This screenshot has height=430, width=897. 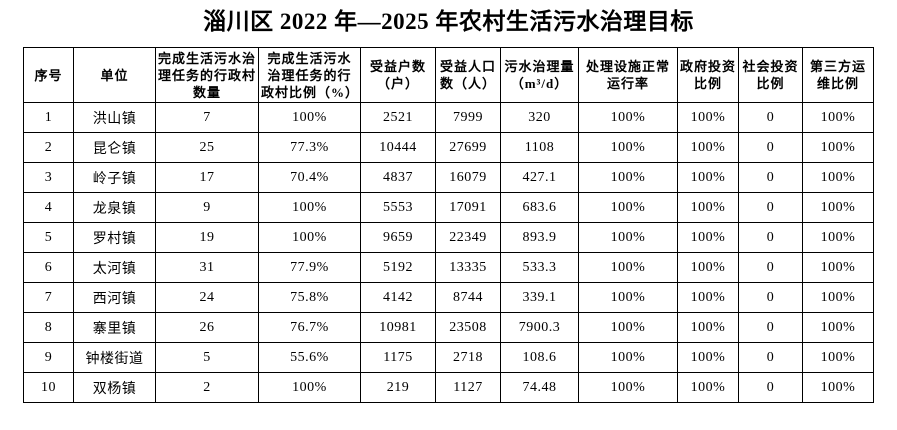 What do you see at coordinates (309, 357) in the screenshot?
I see `table-cell: 55.6%` at bounding box center [309, 357].